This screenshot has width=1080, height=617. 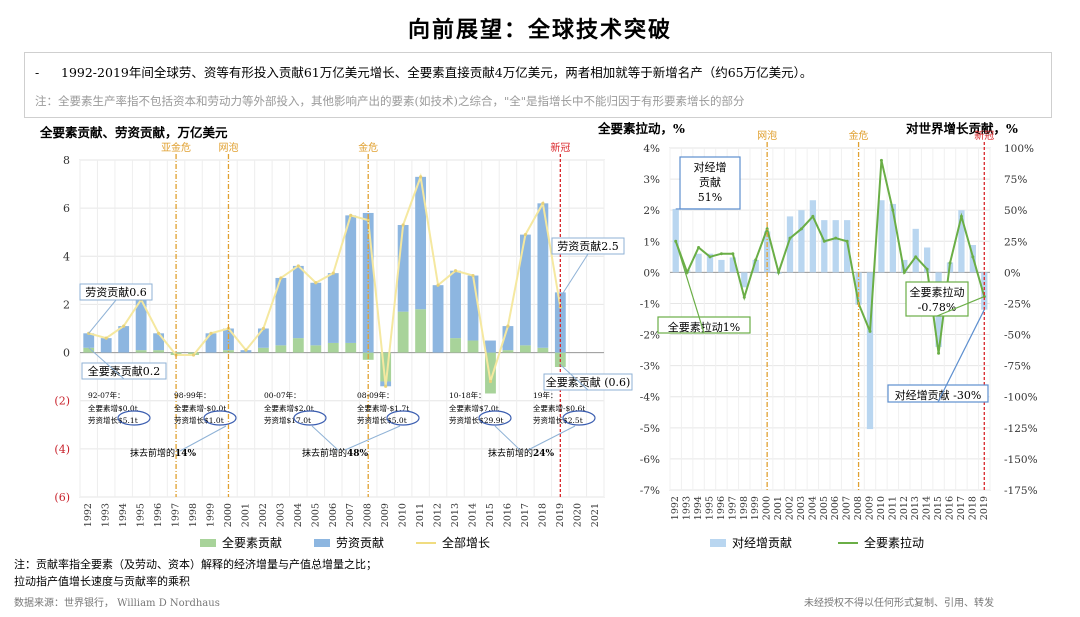 What do you see at coordinates (577, 515) in the screenshot?
I see `left-x-tick-label: 2020` at bounding box center [577, 515].